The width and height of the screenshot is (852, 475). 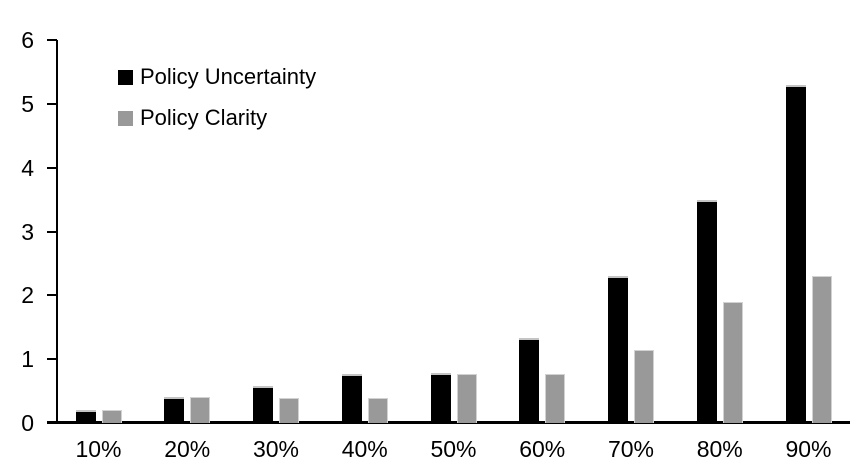 I want to click on bar-policy-clarity-30%, so click(x=289, y=410).